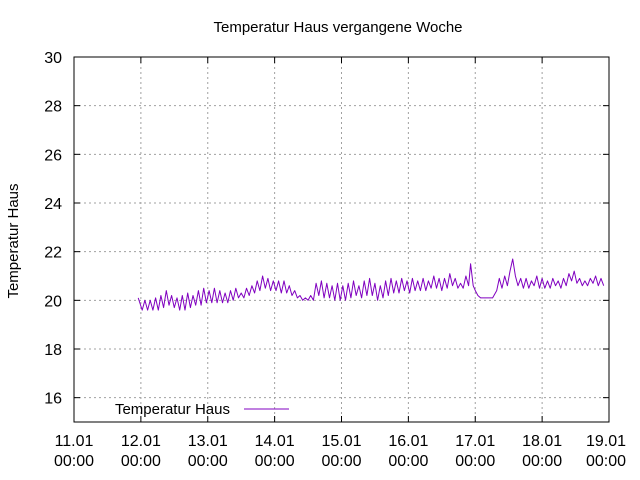 The width and height of the screenshot is (640, 480). I want to click on y-tick-label: 20, so click(53, 301).